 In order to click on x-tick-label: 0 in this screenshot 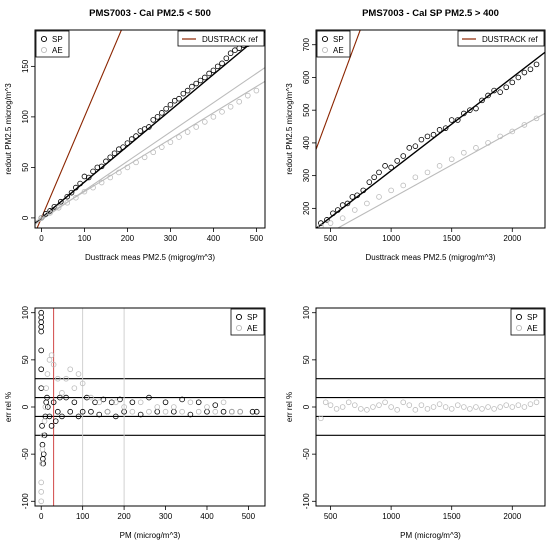, I will do `click(41, 238)`.